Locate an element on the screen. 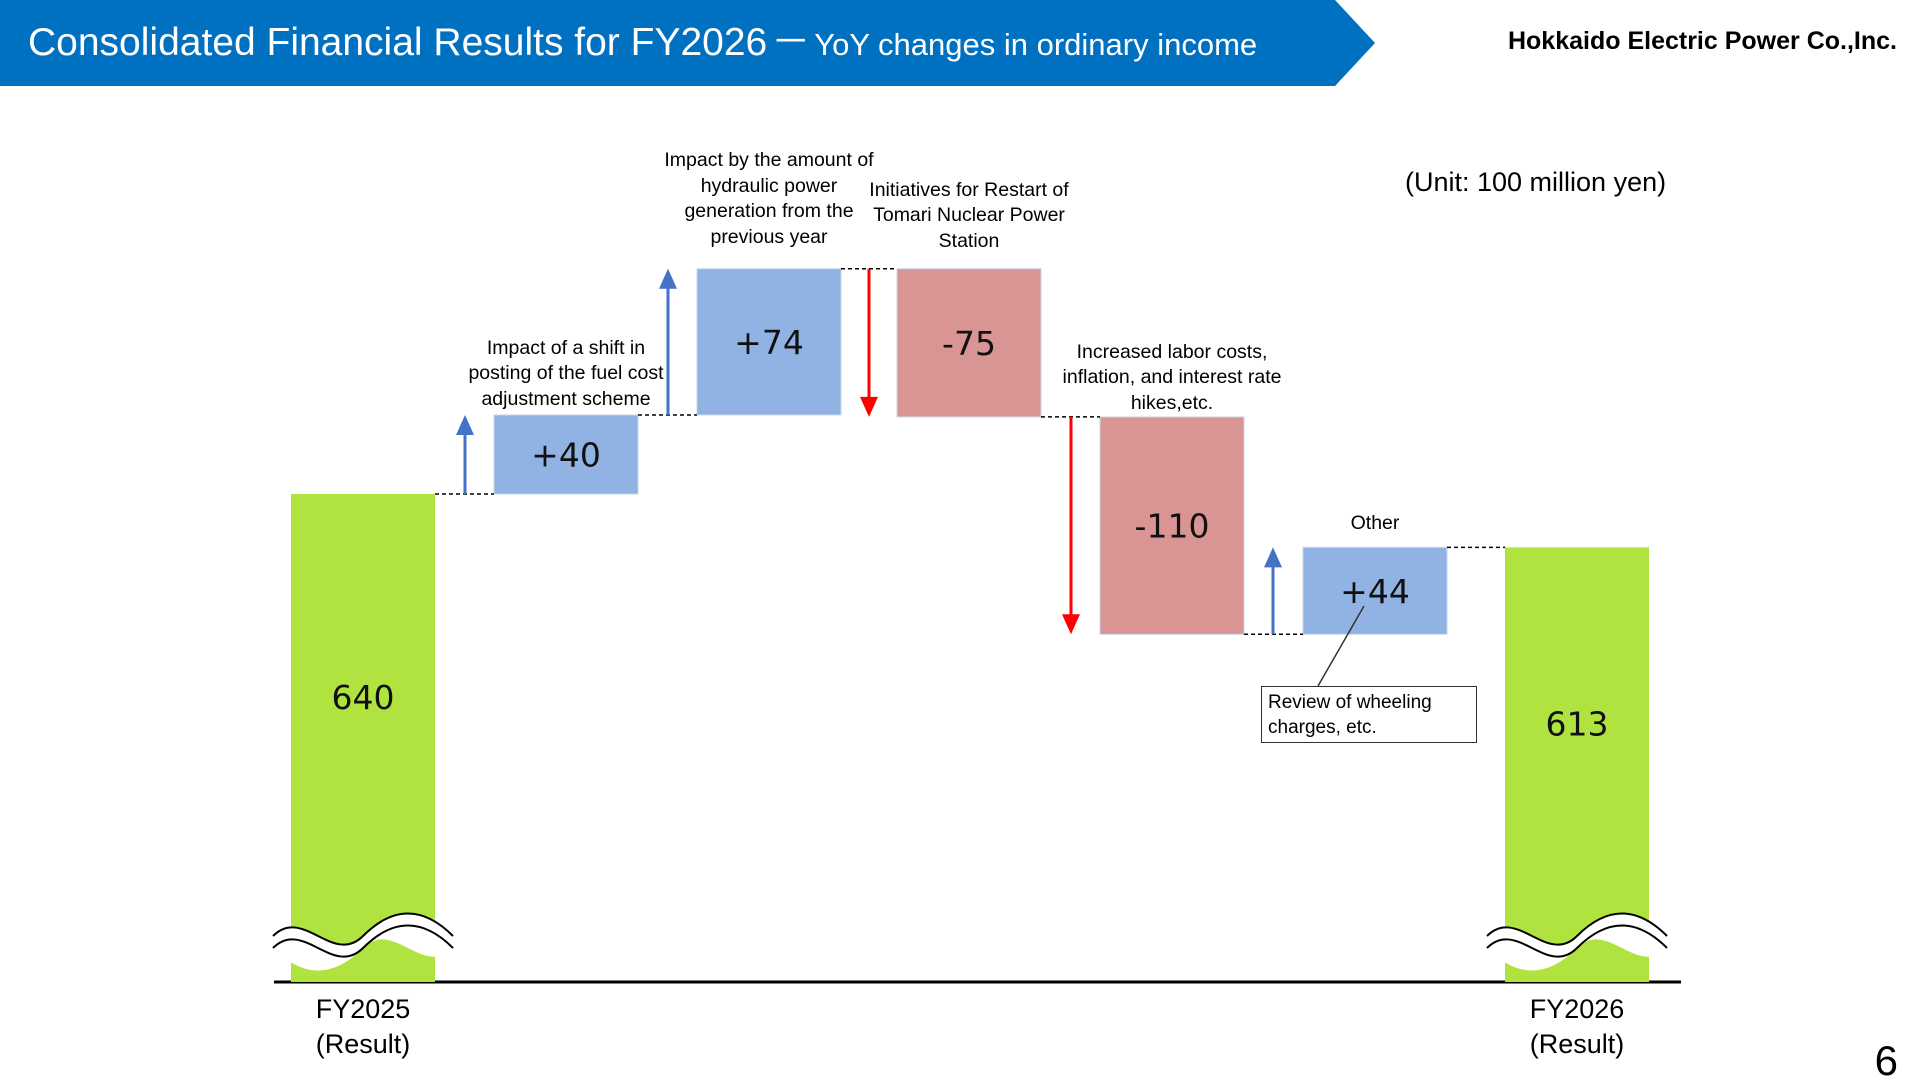  company-name: Hokkaido Electric Power Co.,Inc. is located at coordinates (1702, 41).